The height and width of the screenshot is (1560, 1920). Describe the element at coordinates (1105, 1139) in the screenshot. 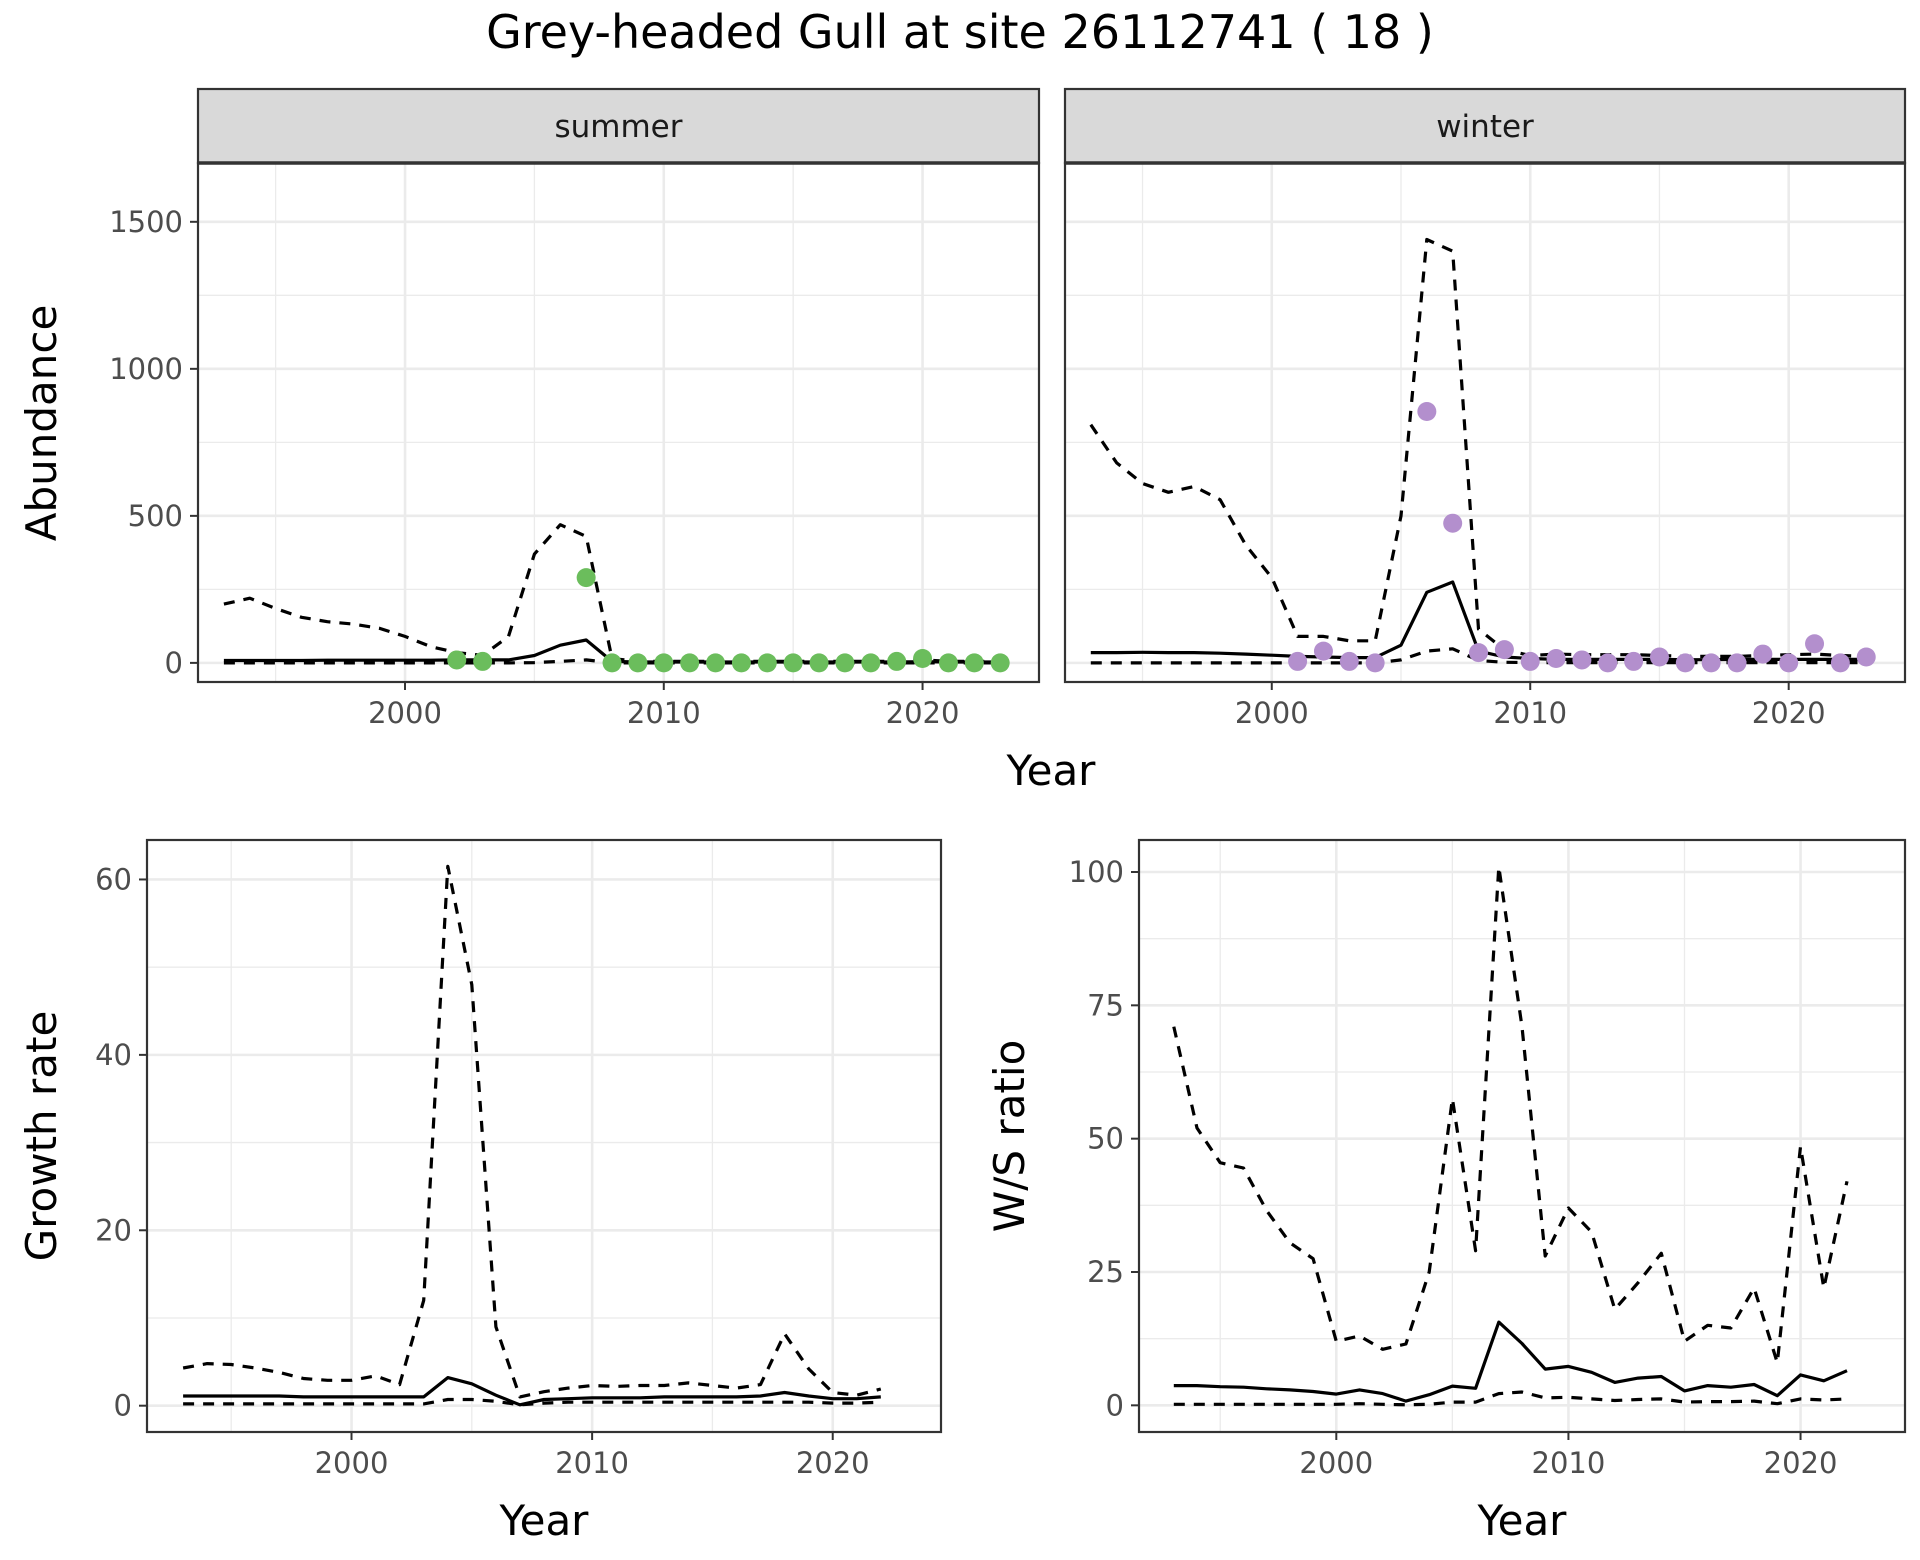

I see `y-tick-label: 50` at that location.